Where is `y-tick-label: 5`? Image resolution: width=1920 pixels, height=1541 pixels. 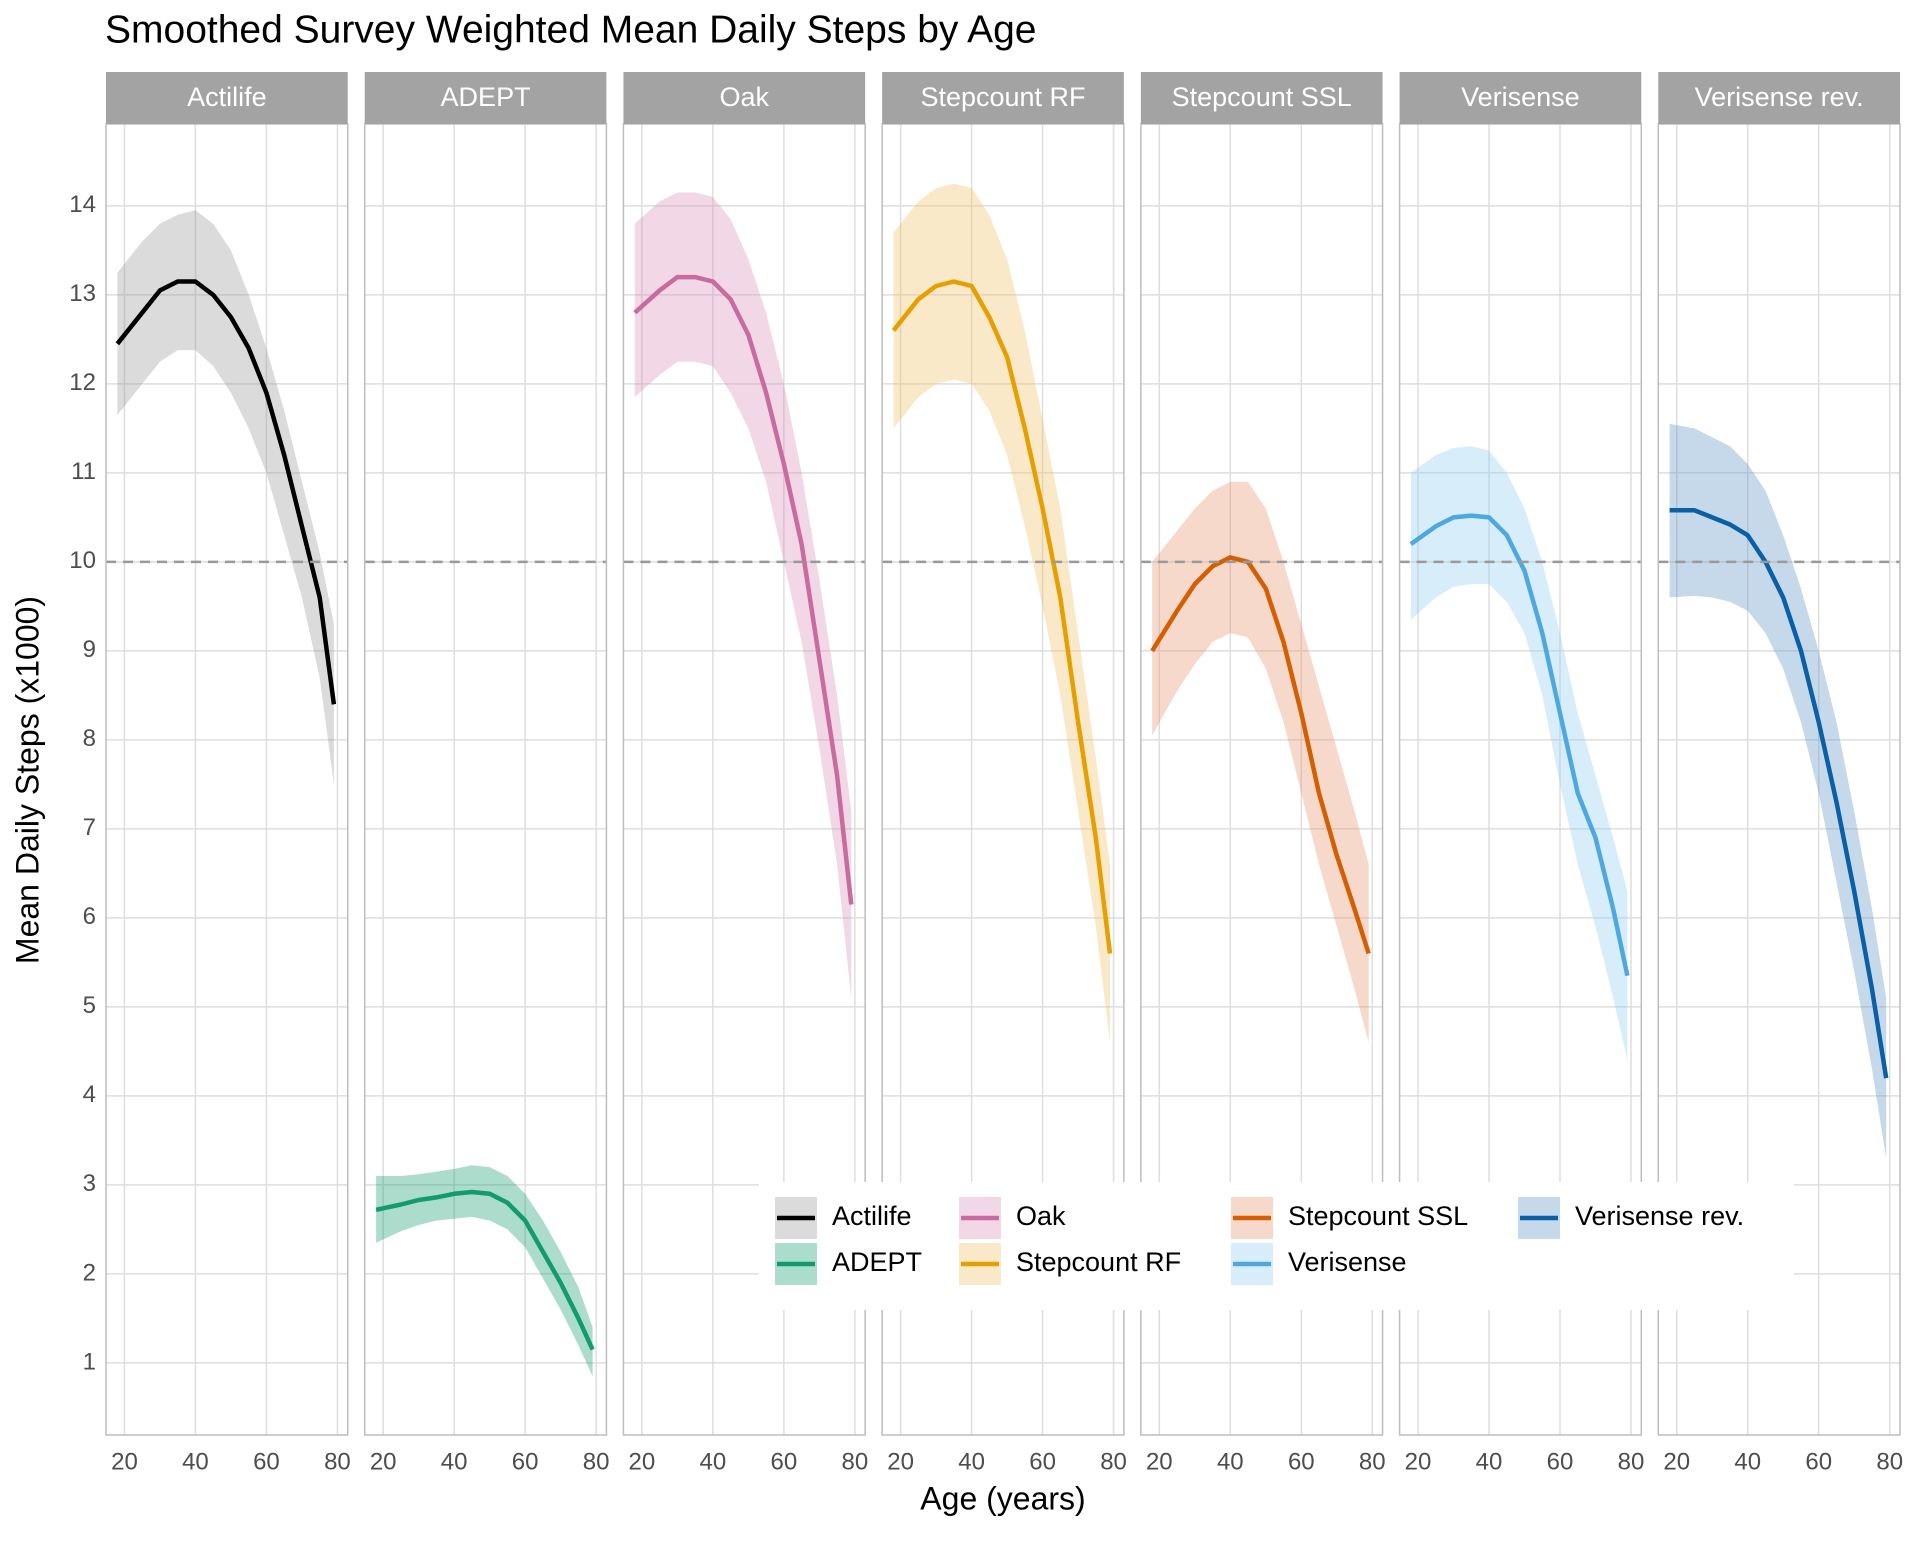 y-tick-label: 5 is located at coordinates (89, 1005).